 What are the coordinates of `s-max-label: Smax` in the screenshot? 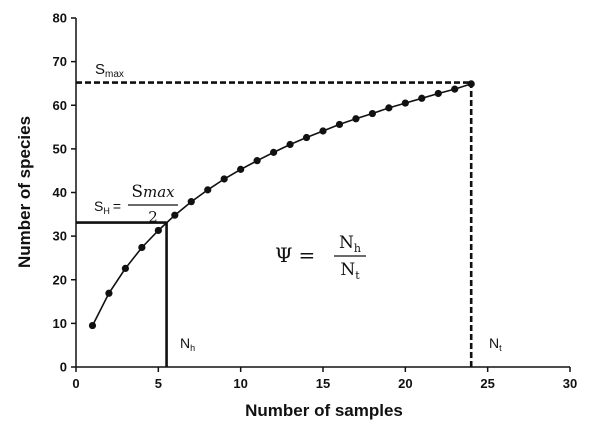 It's located at (109, 70).